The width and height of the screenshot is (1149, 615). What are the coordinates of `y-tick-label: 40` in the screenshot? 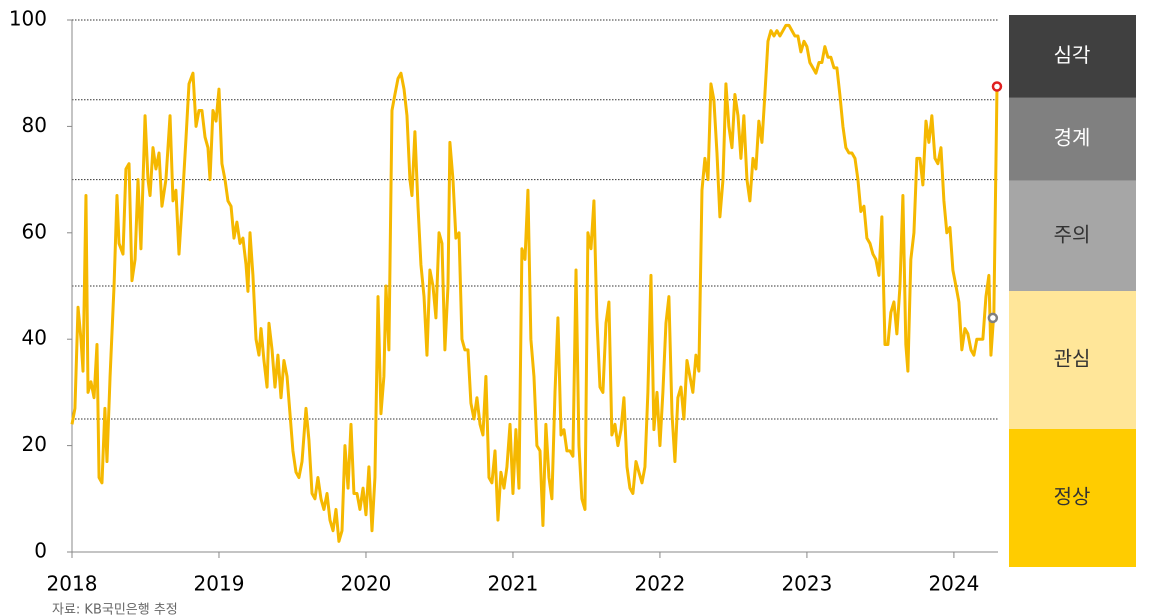 It's located at (34, 338).